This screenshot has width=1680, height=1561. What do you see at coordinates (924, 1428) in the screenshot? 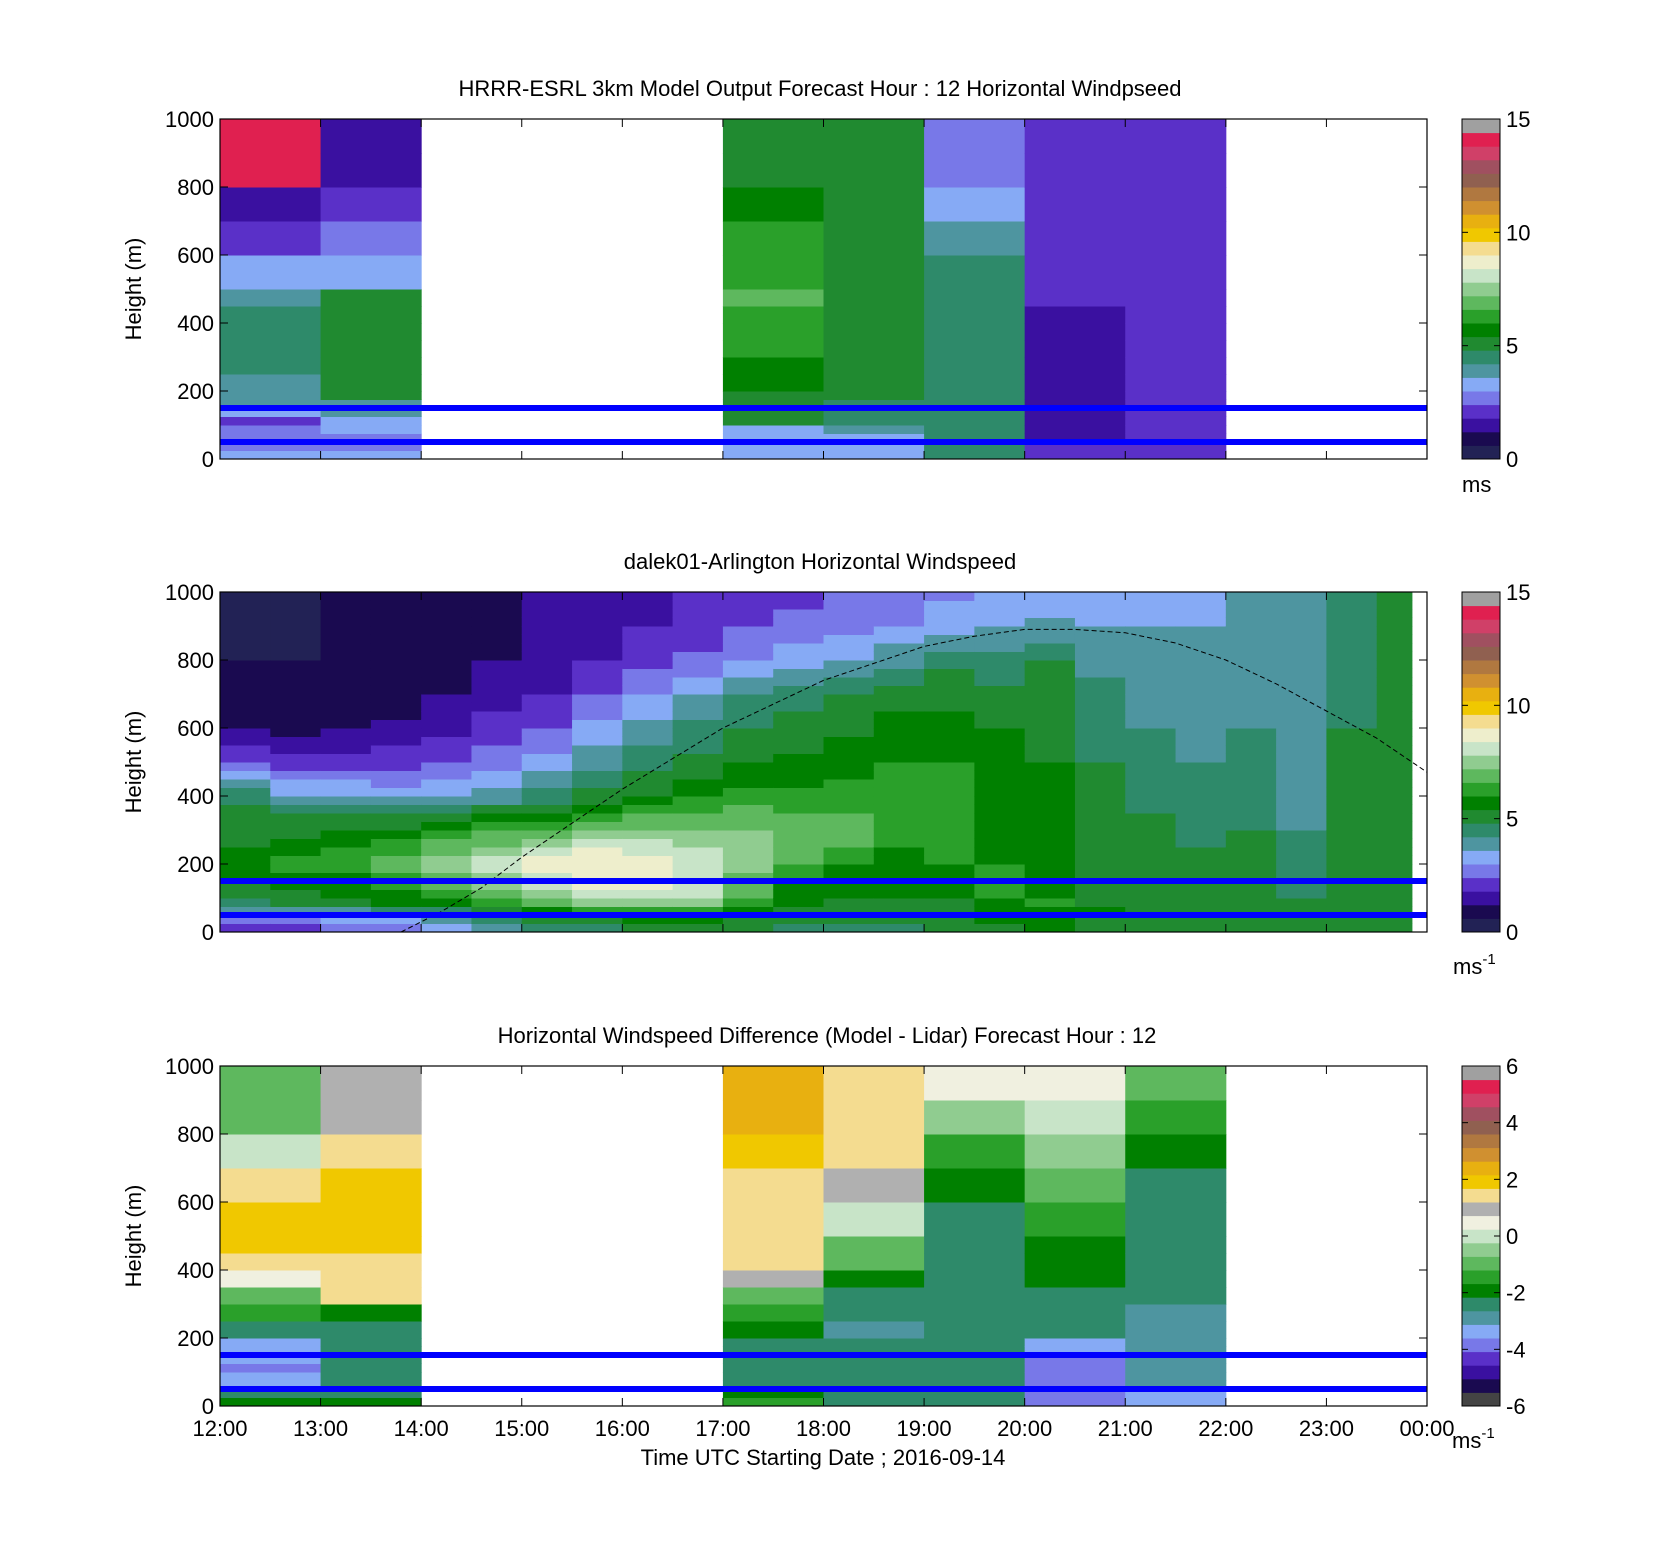
I see `x-tick-label: 19:00` at bounding box center [924, 1428].